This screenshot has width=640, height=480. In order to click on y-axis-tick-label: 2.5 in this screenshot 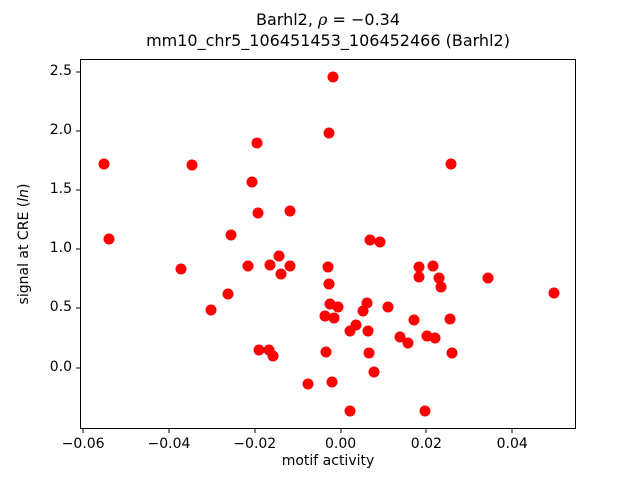, I will do `click(60, 70)`.